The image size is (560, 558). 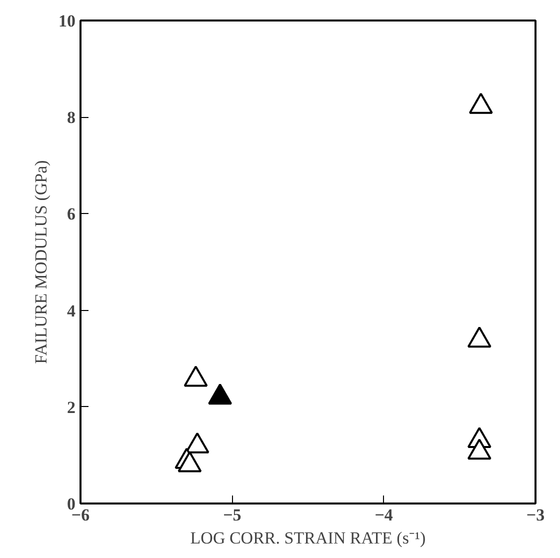 What do you see at coordinates (71, 504) in the screenshot?
I see `y-tick-label: 0` at bounding box center [71, 504].